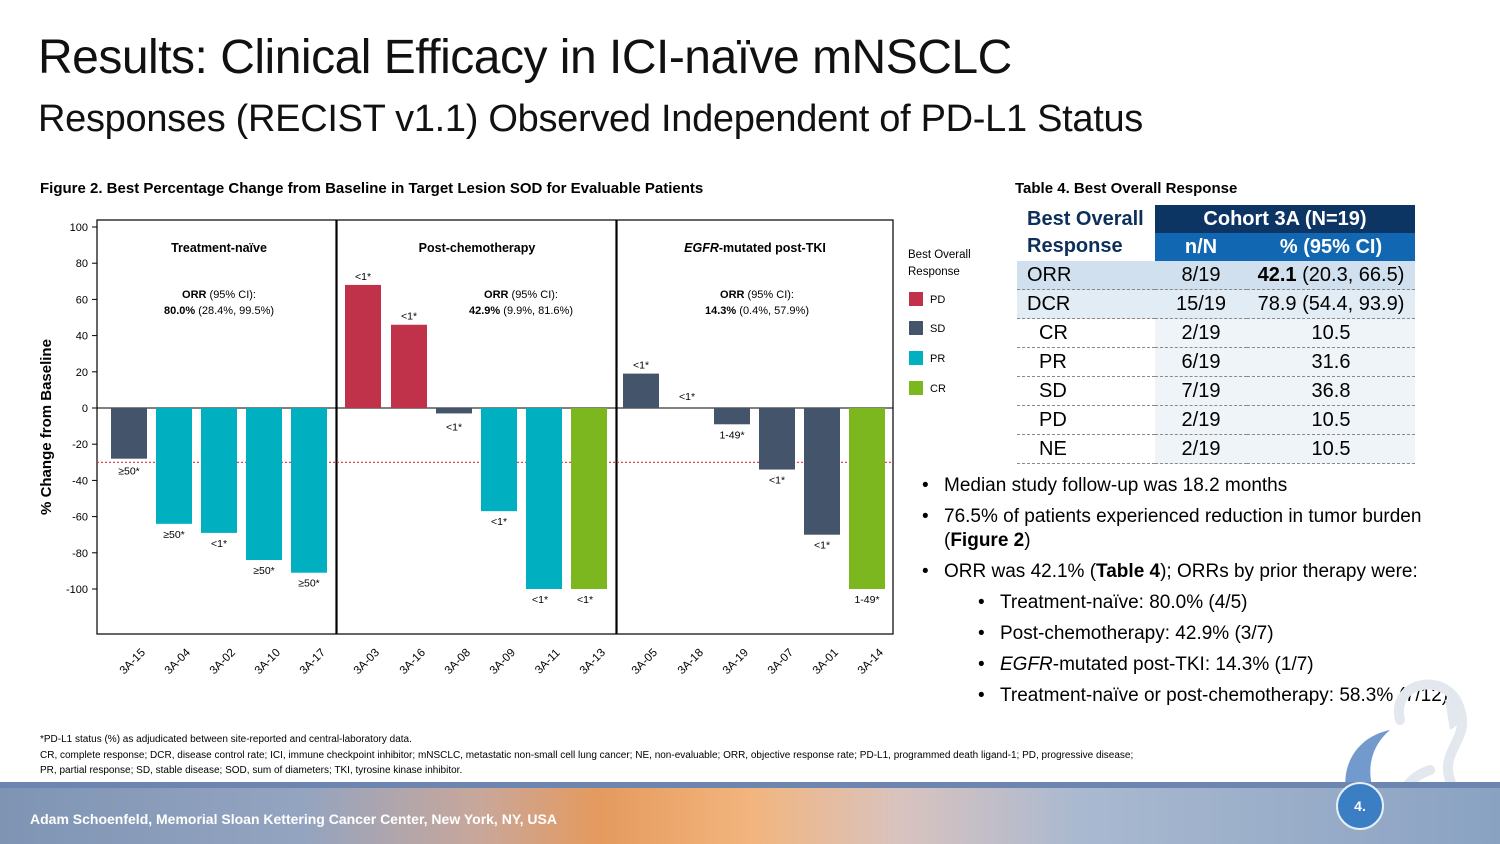 This screenshot has width=1500, height=844. What do you see at coordinates (1126, 188) in the screenshot?
I see `table-title: Table 4. Best Overall Response` at bounding box center [1126, 188].